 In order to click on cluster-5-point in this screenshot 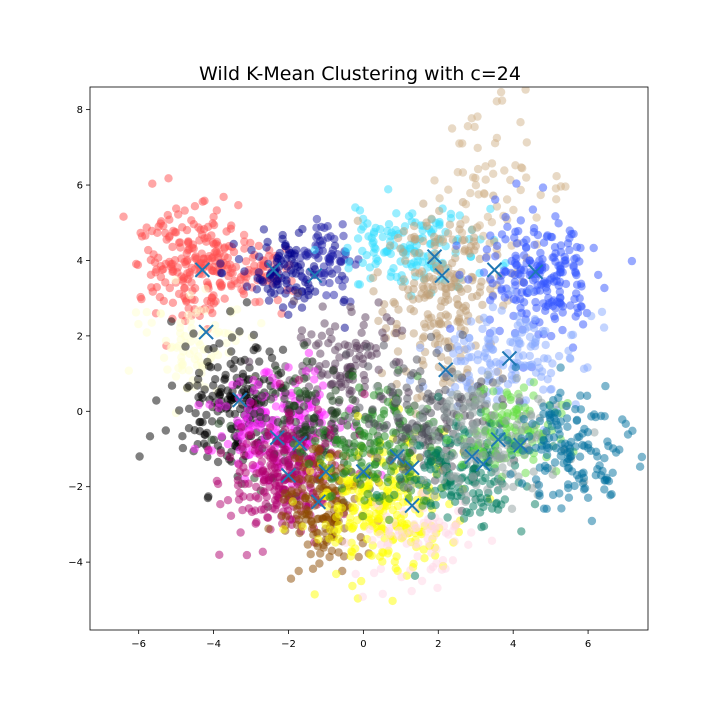, I will do `click(412, 213)`.